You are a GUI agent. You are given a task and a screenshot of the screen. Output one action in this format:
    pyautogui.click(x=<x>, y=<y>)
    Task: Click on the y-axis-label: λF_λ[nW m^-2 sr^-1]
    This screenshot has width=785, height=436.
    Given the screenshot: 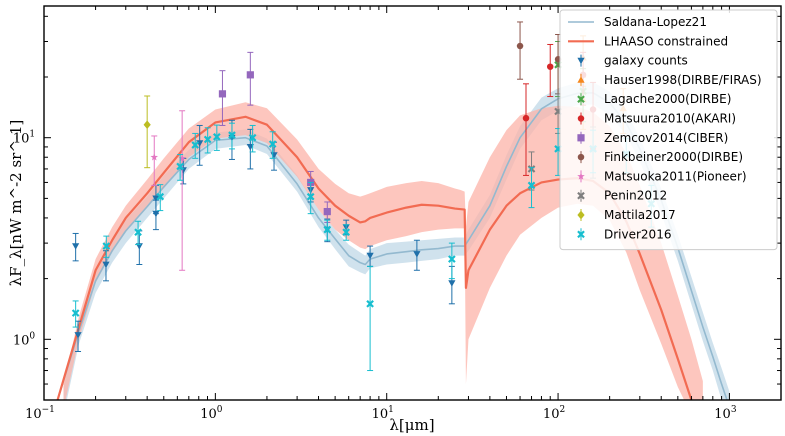 What is the action you would take?
    pyautogui.click(x=16, y=203)
    